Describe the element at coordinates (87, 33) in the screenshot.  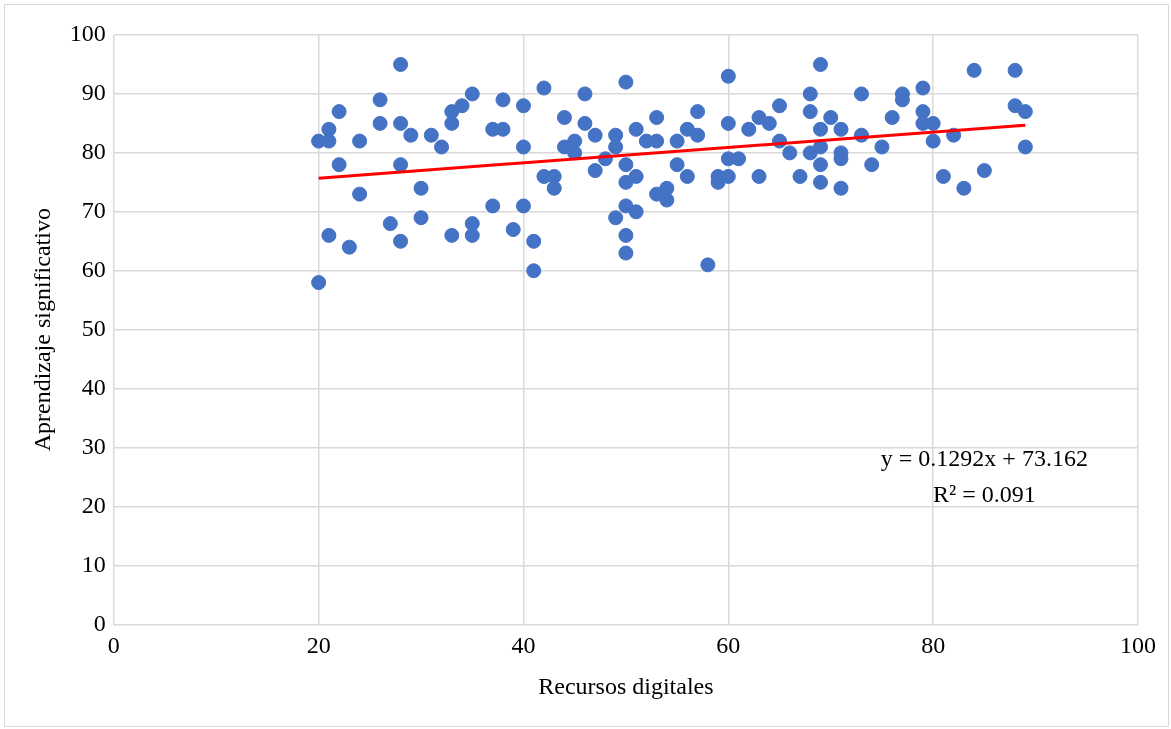
I see `y-tick-label: 100` at that location.